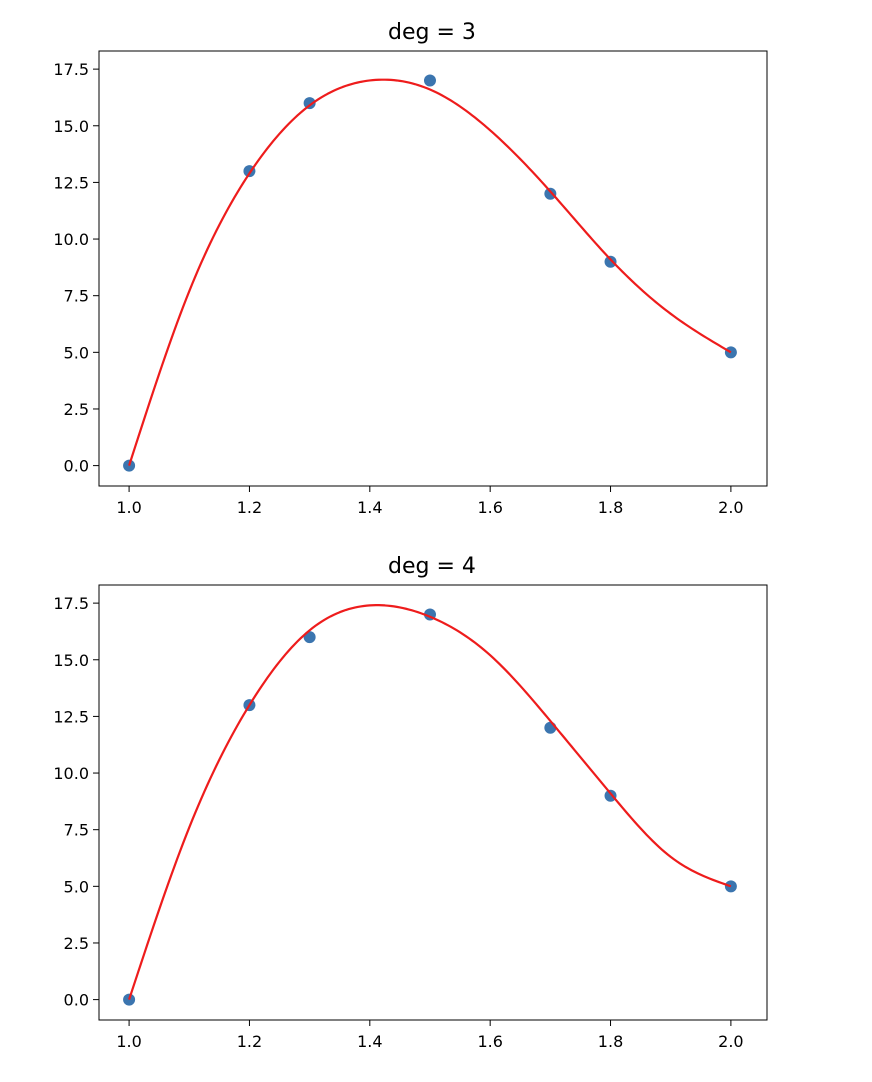  I want to click on chart-title: deg = 3, so click(432, 32).